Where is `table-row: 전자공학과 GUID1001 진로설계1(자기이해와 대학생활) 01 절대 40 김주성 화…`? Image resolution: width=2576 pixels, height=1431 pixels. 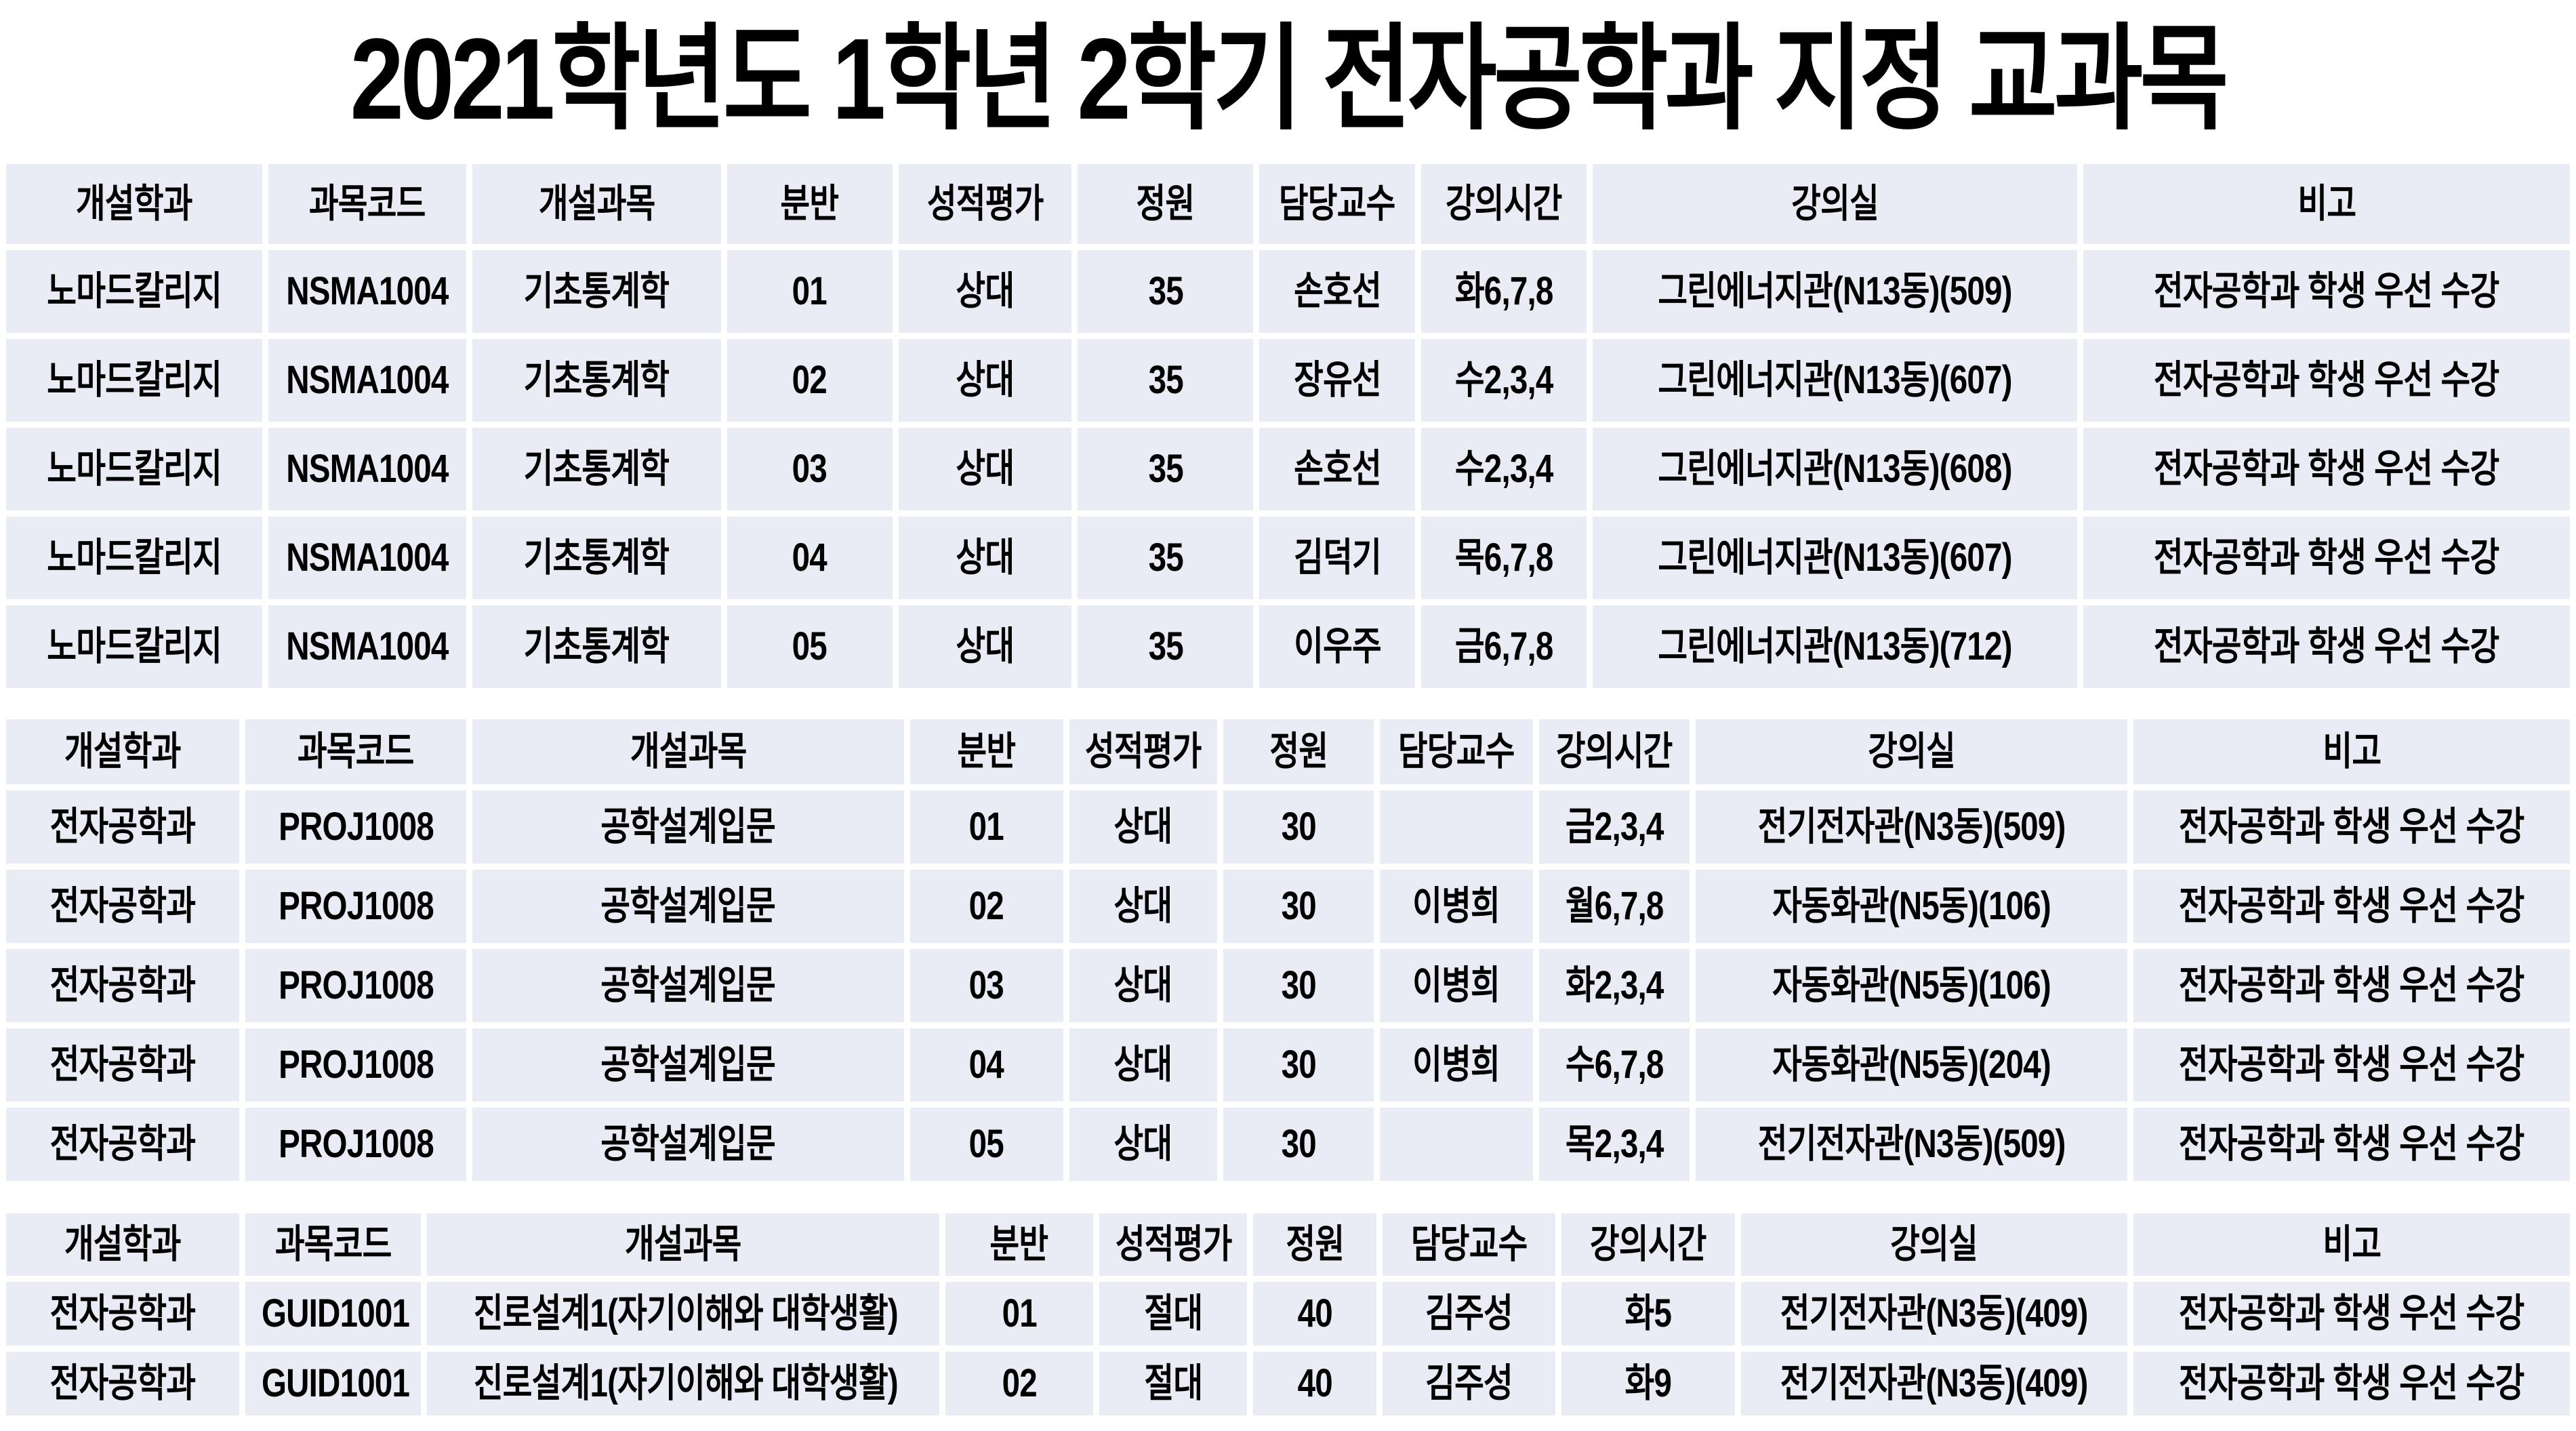 table-row: 전자공학과 GUID1001 진로설계1(자기이해와 대학생활) 01 절대 40 김주성 화… is located at coordinates (1288, 1314).